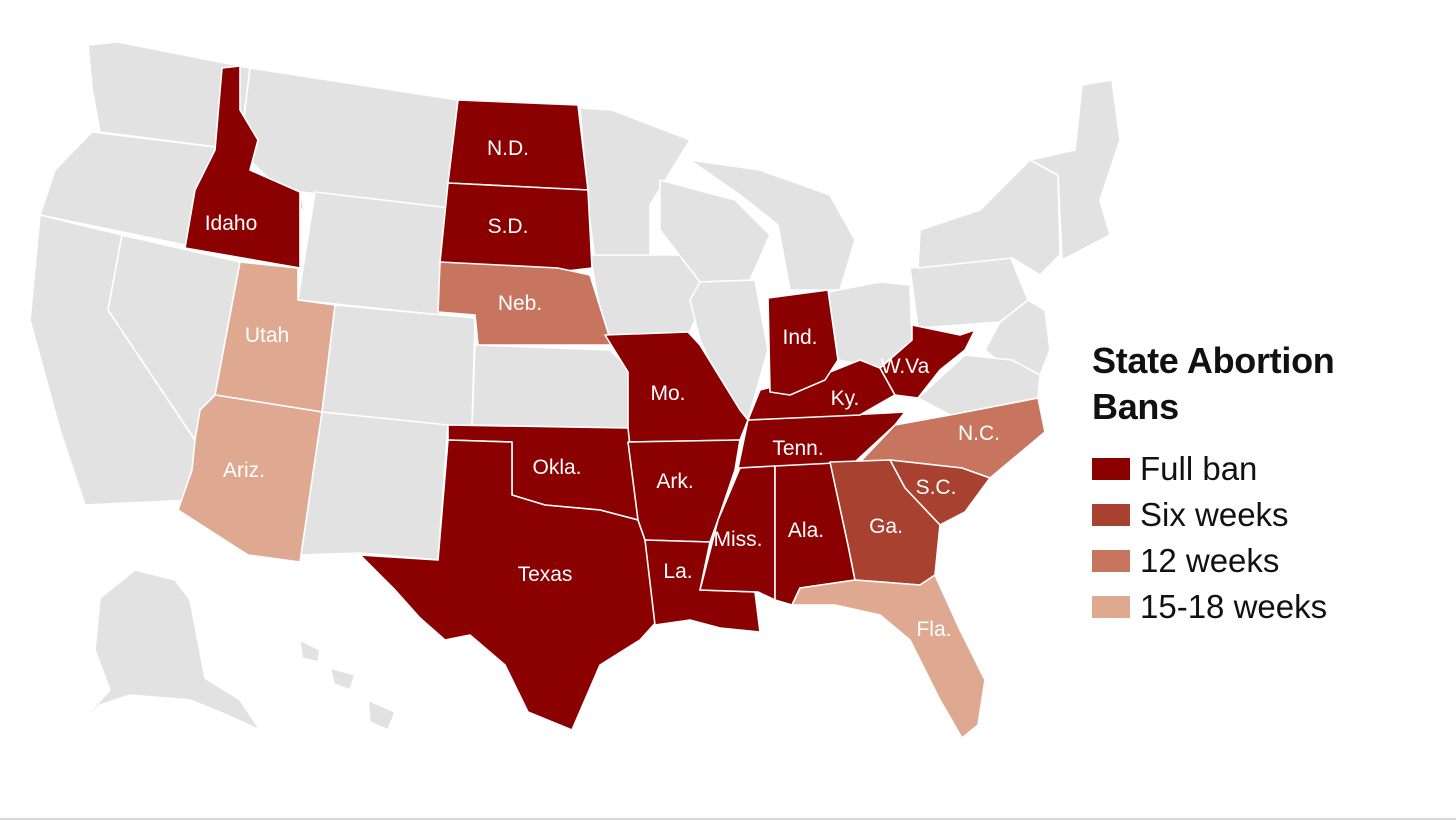 The image size is (1456, 820). I want to click on label-tennessee: Tenn., so click(797, 448).